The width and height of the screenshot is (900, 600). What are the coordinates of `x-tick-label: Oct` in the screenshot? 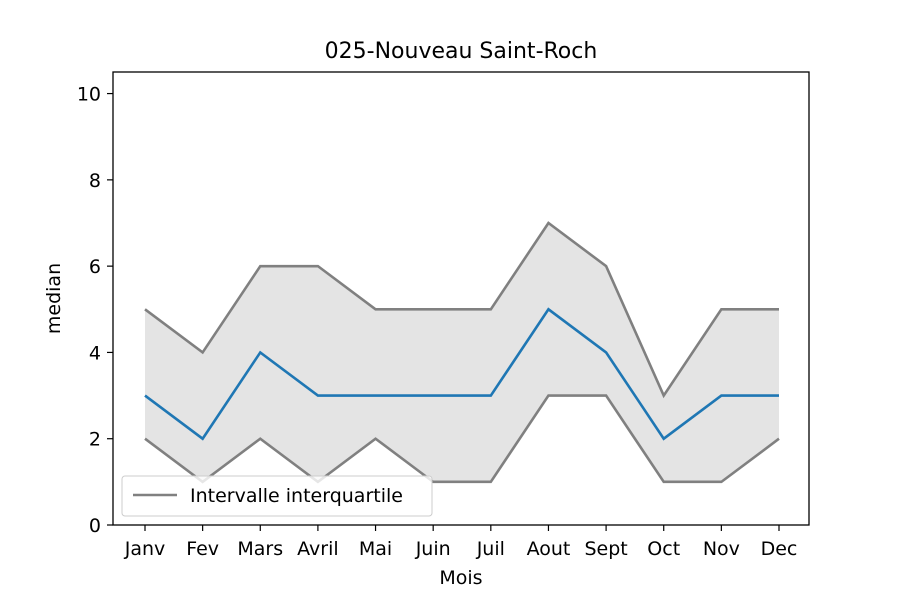 It's located at (663, 549).